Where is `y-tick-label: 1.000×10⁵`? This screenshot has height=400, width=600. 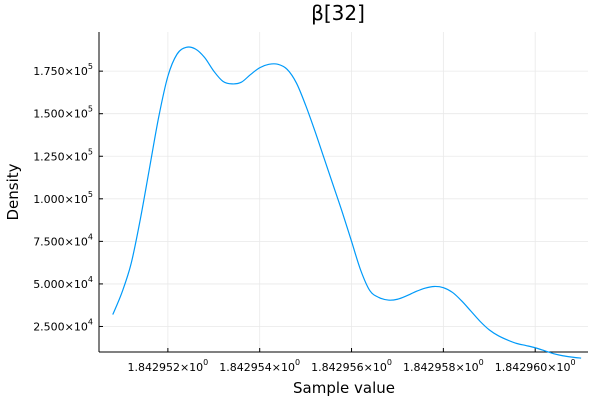 y-tick-label: 1.000×10⁵ is located at coordinates (63, 198).